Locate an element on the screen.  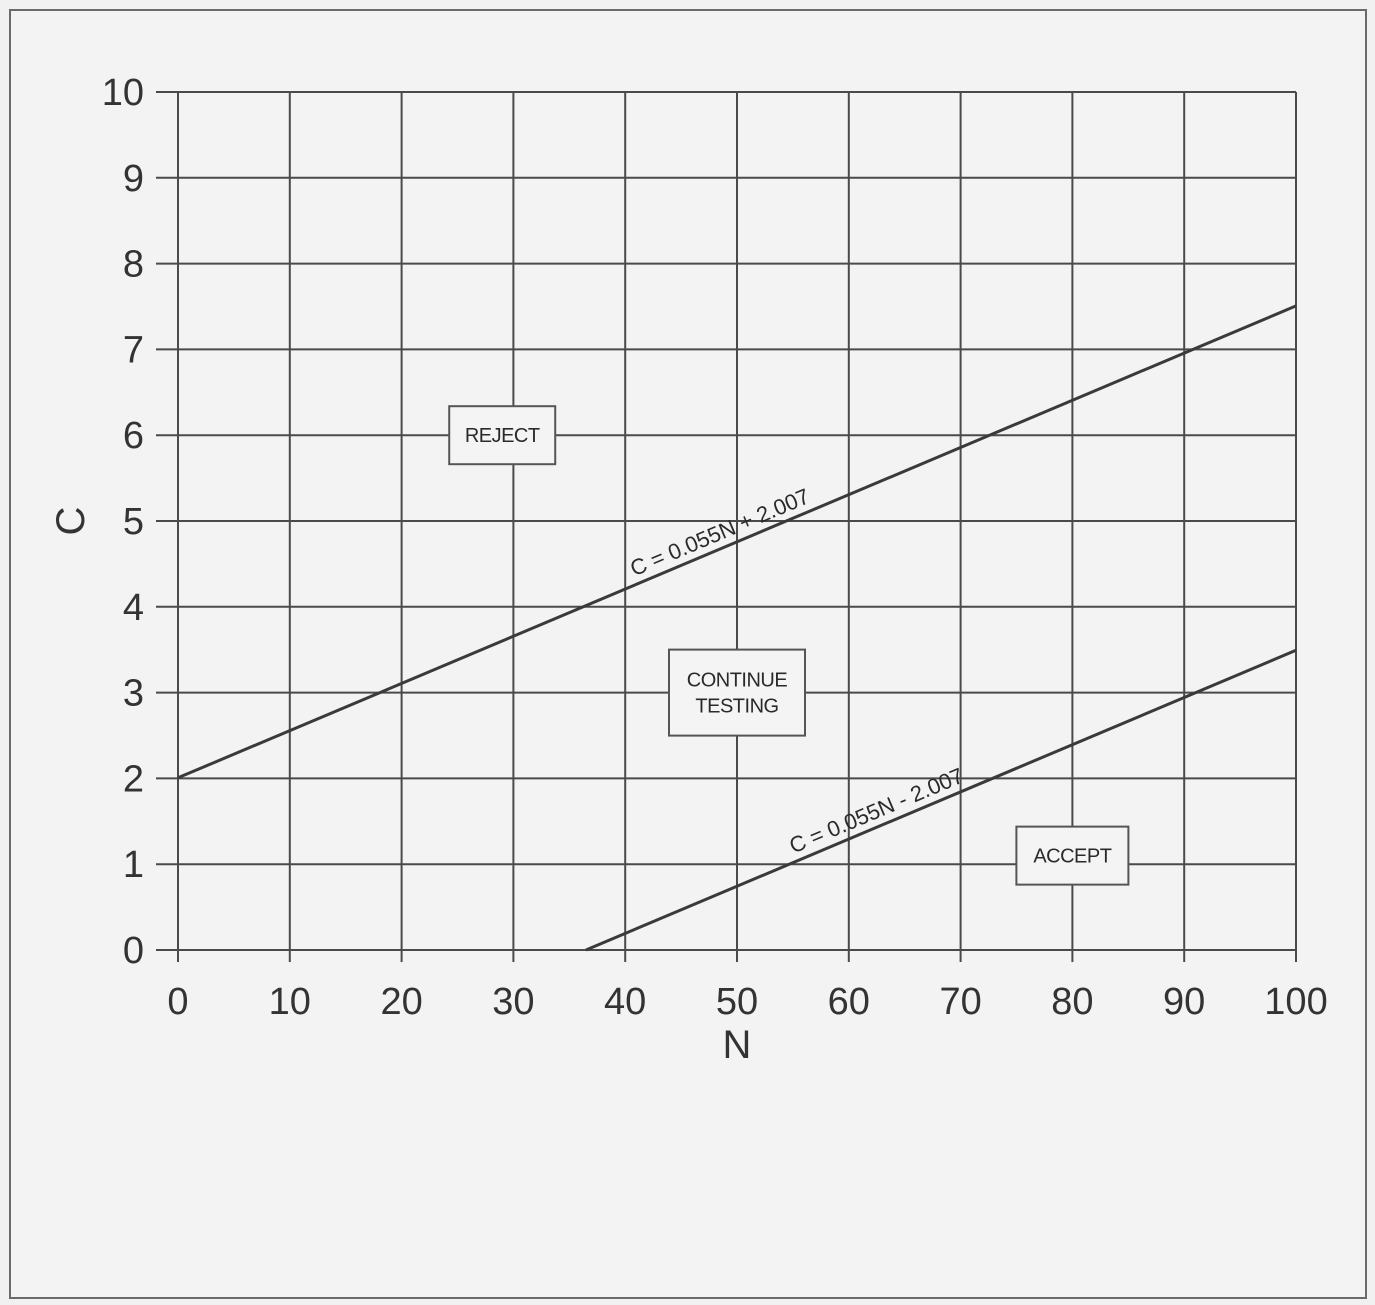
x-tick-label: 60 is located at coordinates (849, 1002).